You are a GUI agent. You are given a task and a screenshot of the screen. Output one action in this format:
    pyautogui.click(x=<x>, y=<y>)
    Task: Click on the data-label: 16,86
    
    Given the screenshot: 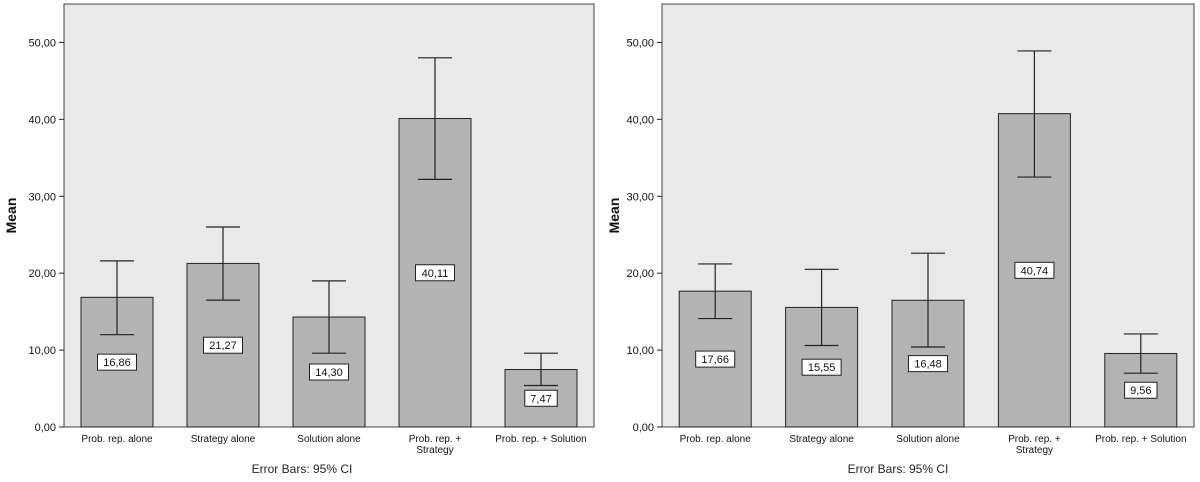 What is the action you would take?
    pyautogui.click(x=117, y=363)
    